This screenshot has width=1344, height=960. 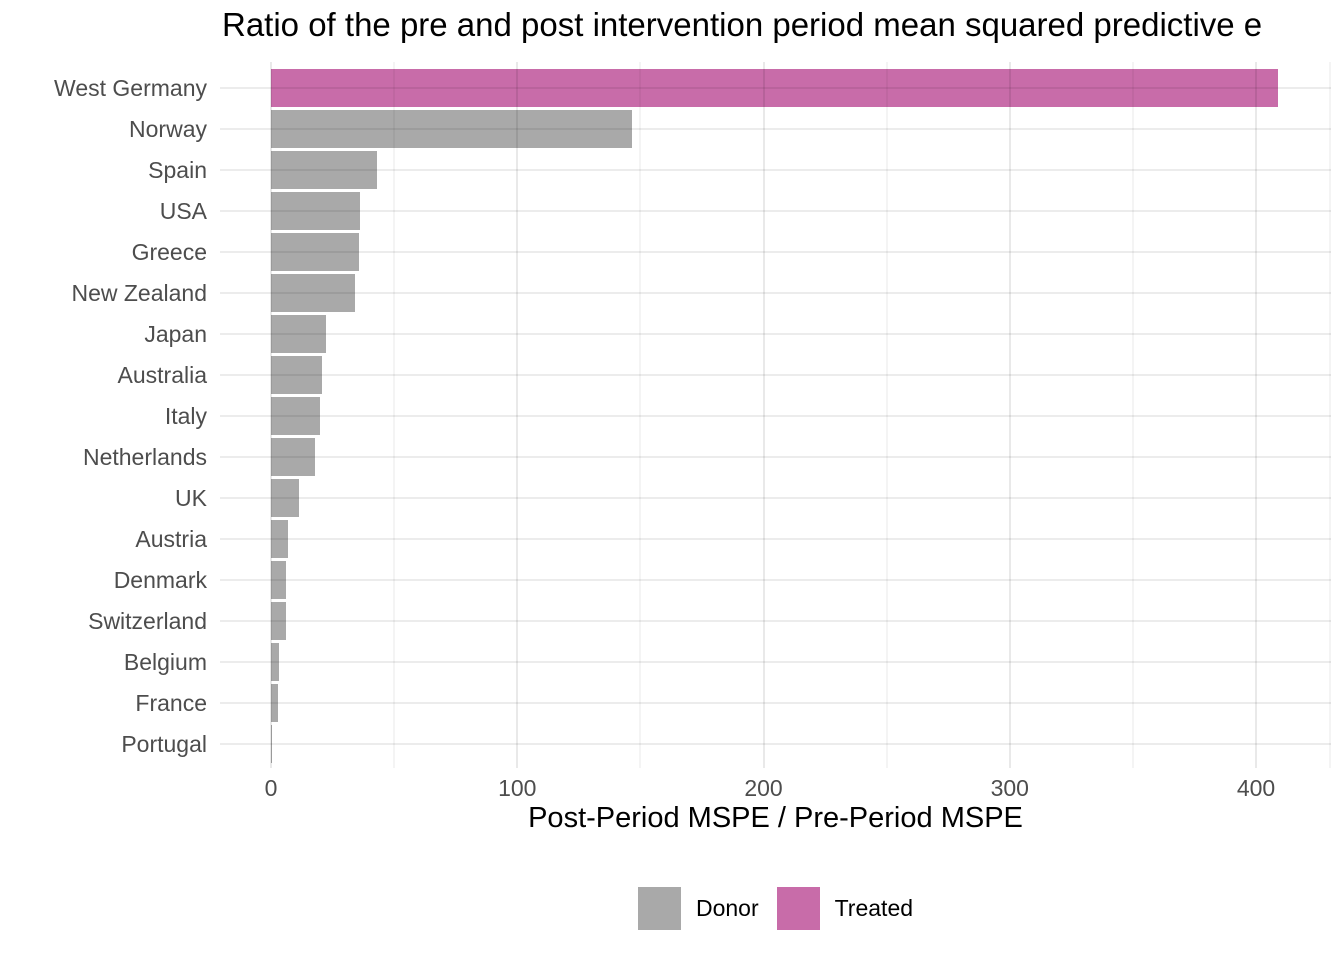 What do you see at coordinates (775, 621) in the screenshot?
I see `gridline-y-switzerland` at bounding box center [775, 621].